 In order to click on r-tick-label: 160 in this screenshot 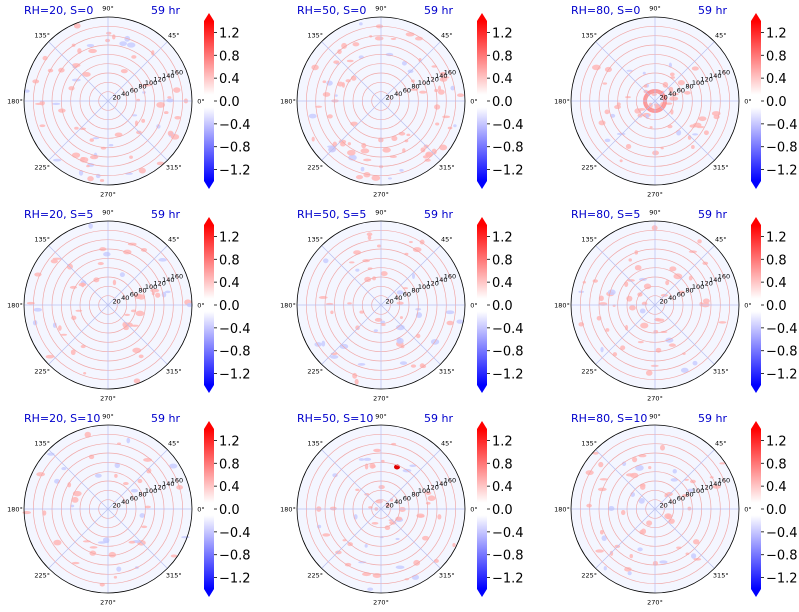, I will do `click(724, 72)`.